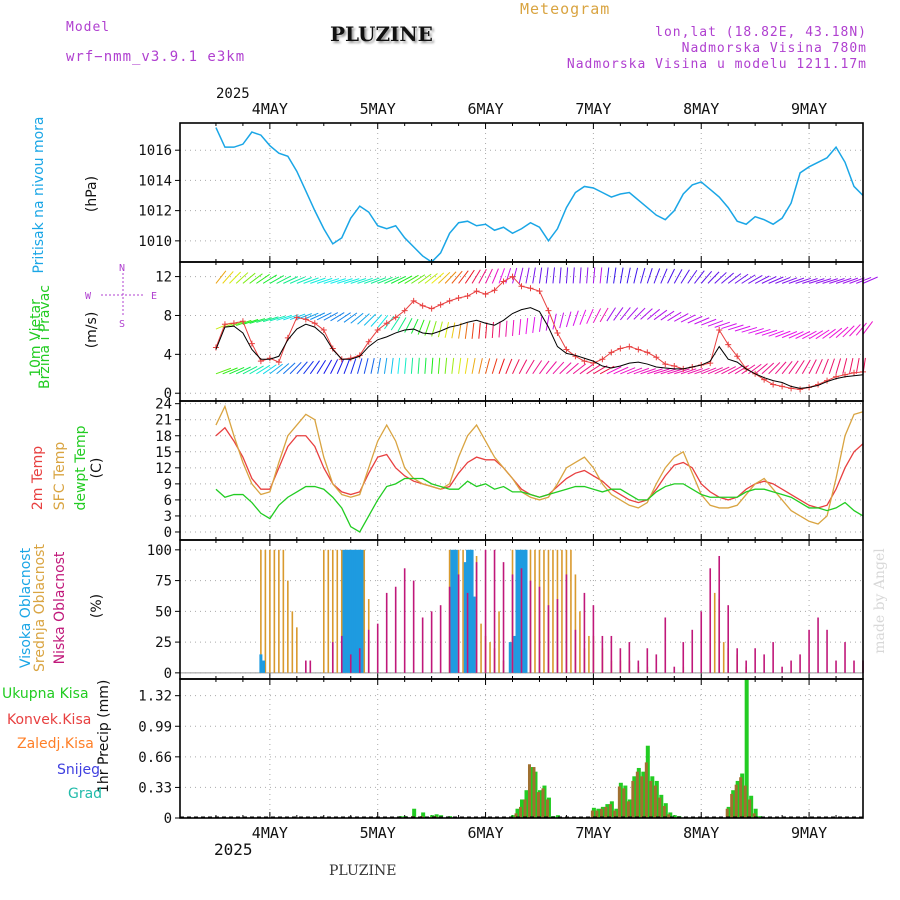 The image size is (900, 900). Describe the element at coordinates (701, 833) in the screenshot. I see `day-label-bottom: 8MAY` at that location.